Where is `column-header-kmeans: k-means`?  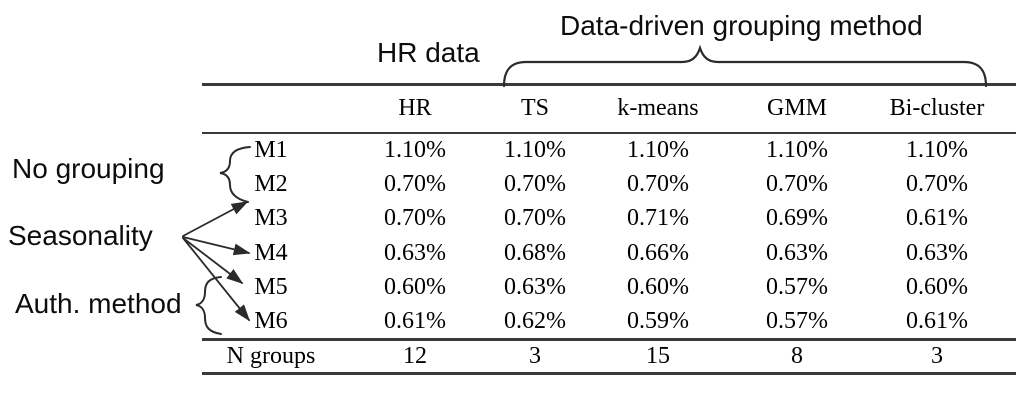 column-header-kmeans: k-means is located at coordinates (658, 109).